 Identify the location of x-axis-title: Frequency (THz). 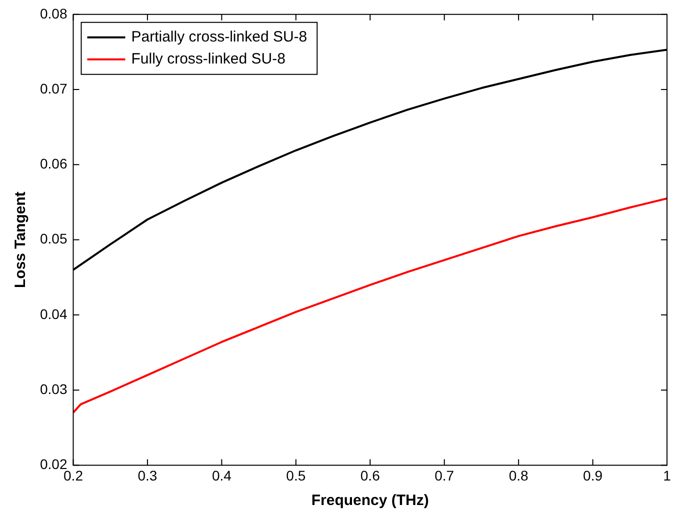
(370, 501).